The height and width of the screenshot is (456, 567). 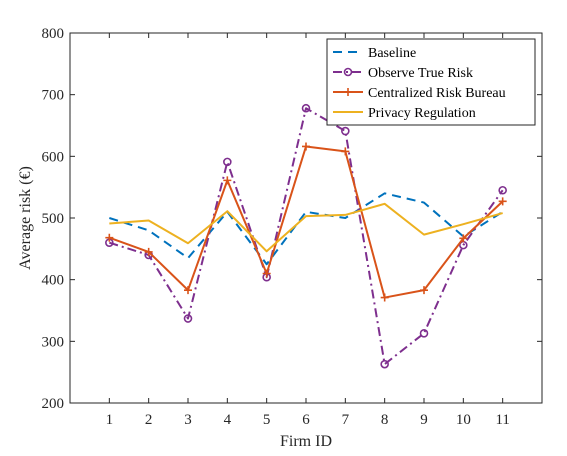 I want to click on x-tick-label: 2, so click(x=149, y=420).